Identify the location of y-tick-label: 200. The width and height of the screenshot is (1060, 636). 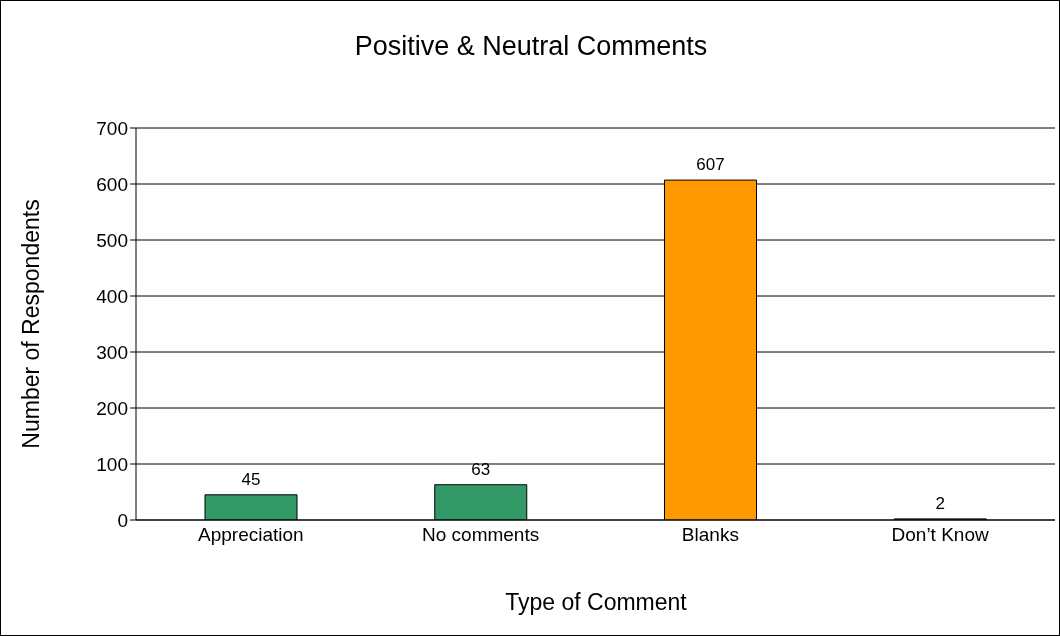
(112, 408).